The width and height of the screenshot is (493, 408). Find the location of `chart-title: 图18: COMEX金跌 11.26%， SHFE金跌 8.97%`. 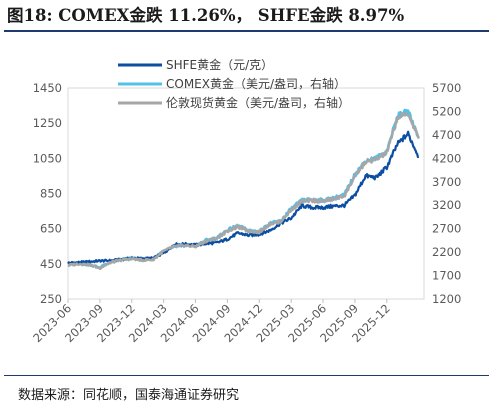

chart-title: 图18: COMEX金跌 11.26%， SHFE金跌 8.97% is located at coordinates (206, 15).